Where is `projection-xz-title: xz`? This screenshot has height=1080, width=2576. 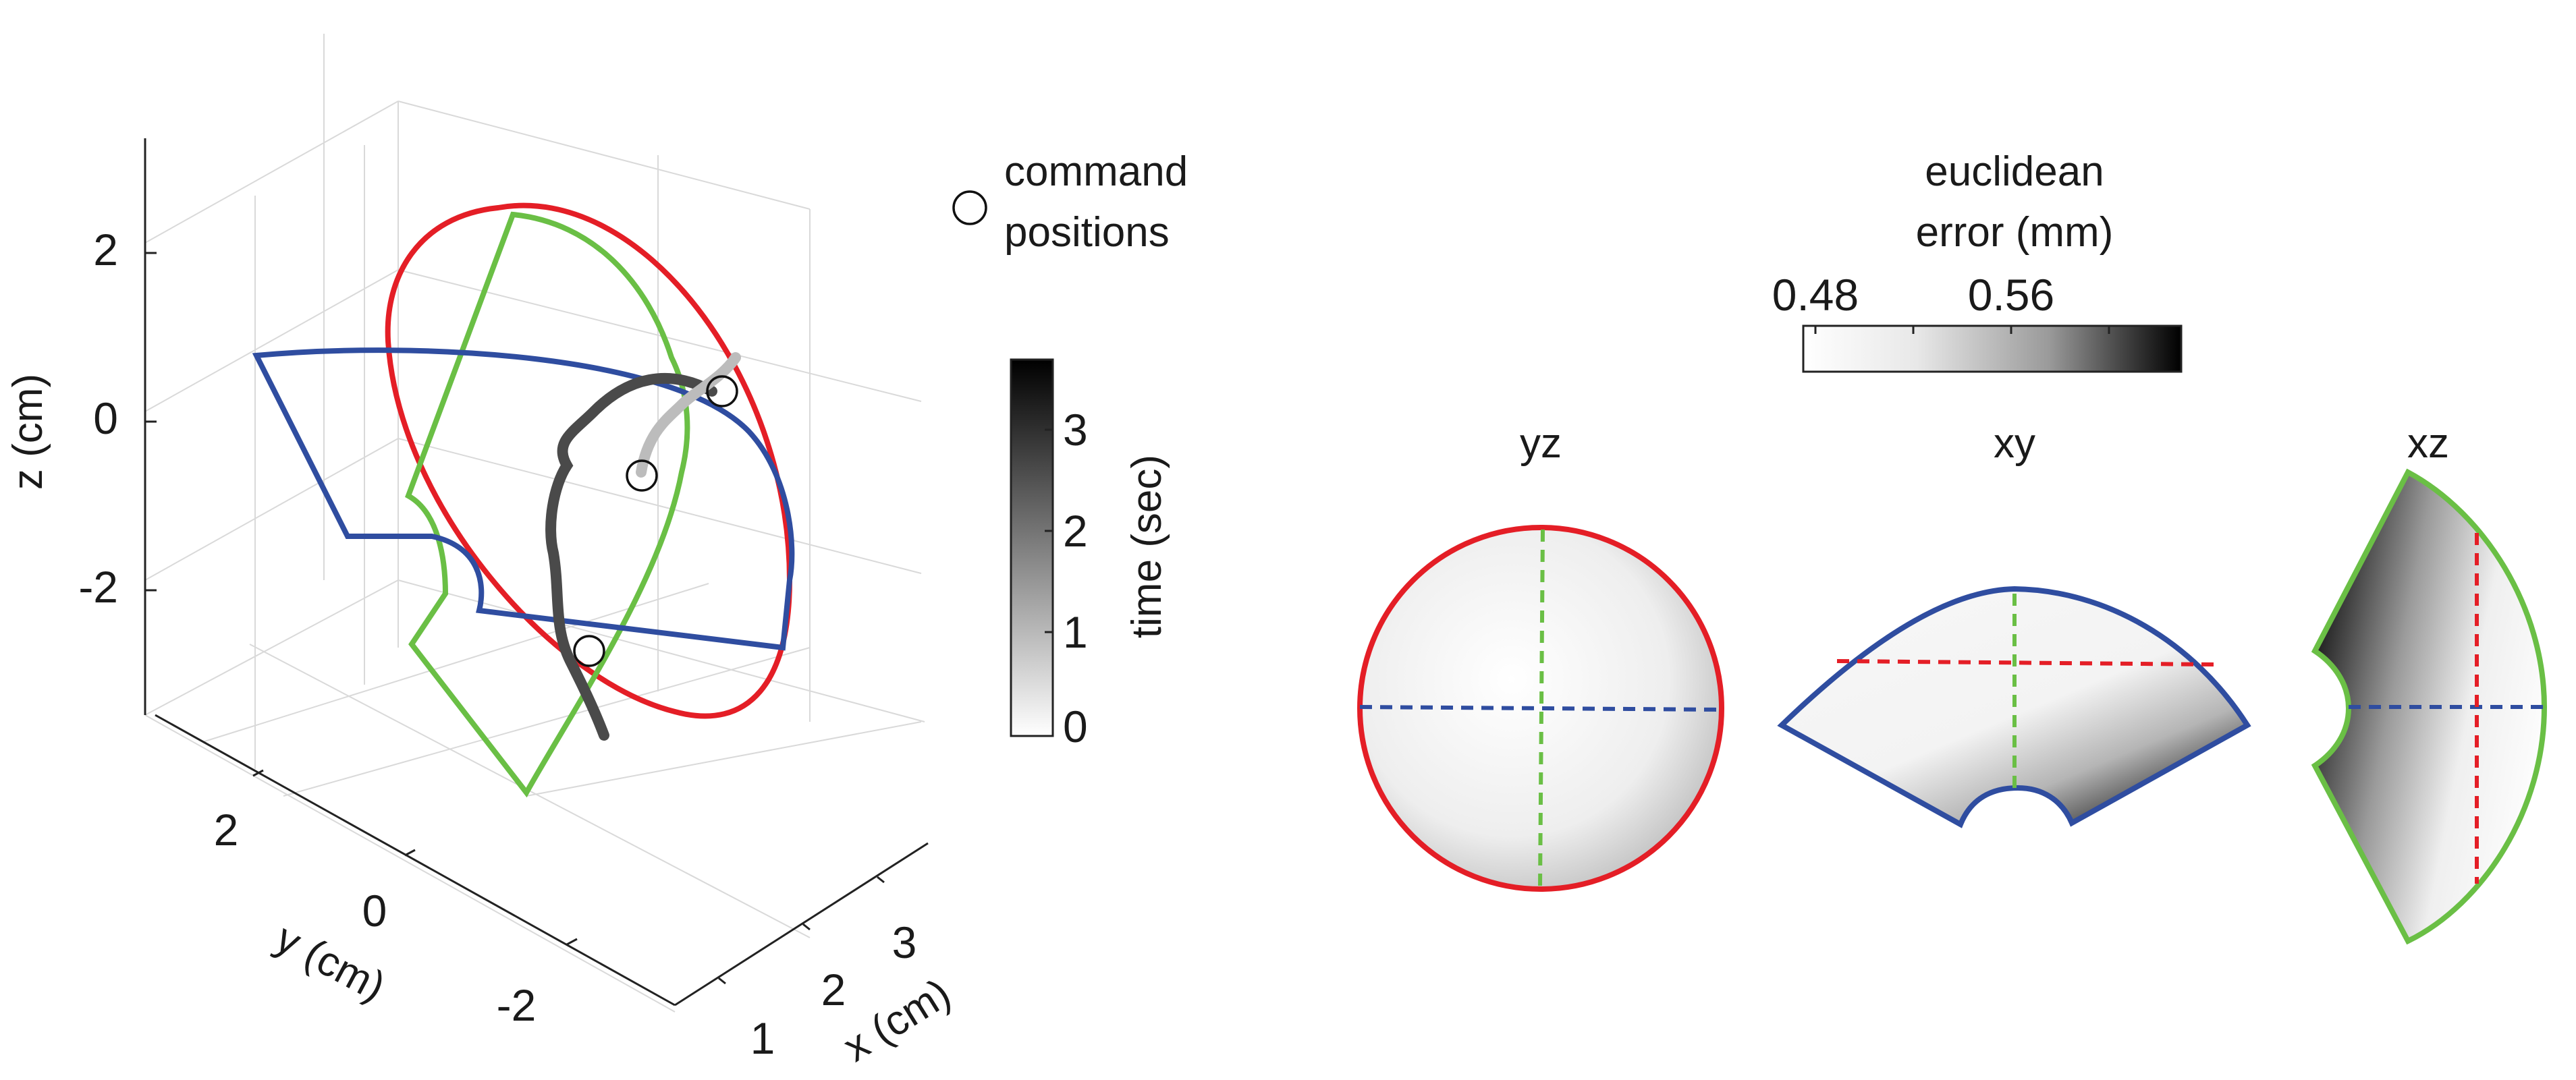
projection-xz-title: xz is located at coordinates (2428, 443).